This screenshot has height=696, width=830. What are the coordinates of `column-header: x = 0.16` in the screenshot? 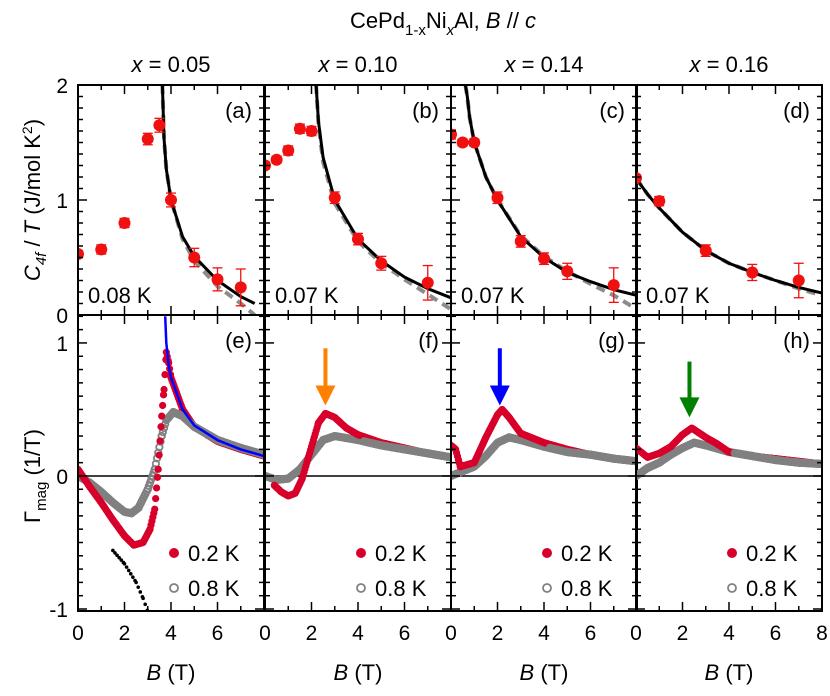 It's located at (729, 64).